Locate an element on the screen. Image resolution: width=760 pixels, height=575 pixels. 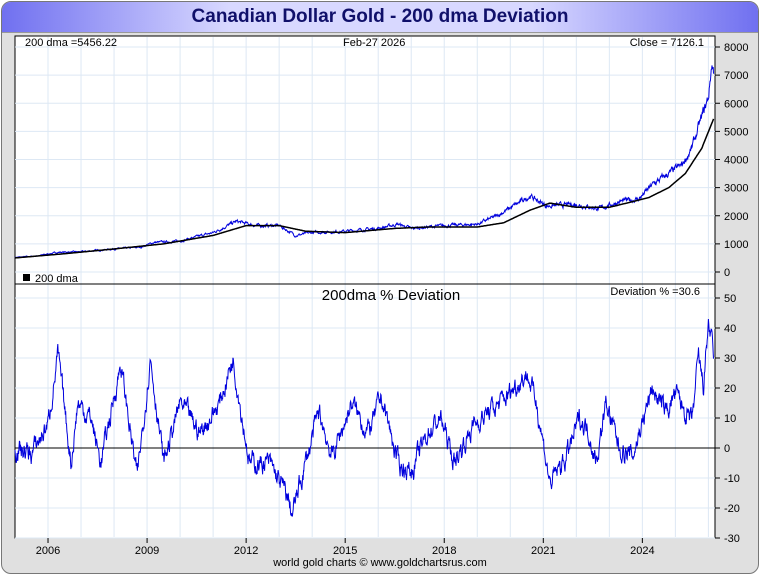
y-tick-label-bottom: 50 is located at coordinates (730, 299).